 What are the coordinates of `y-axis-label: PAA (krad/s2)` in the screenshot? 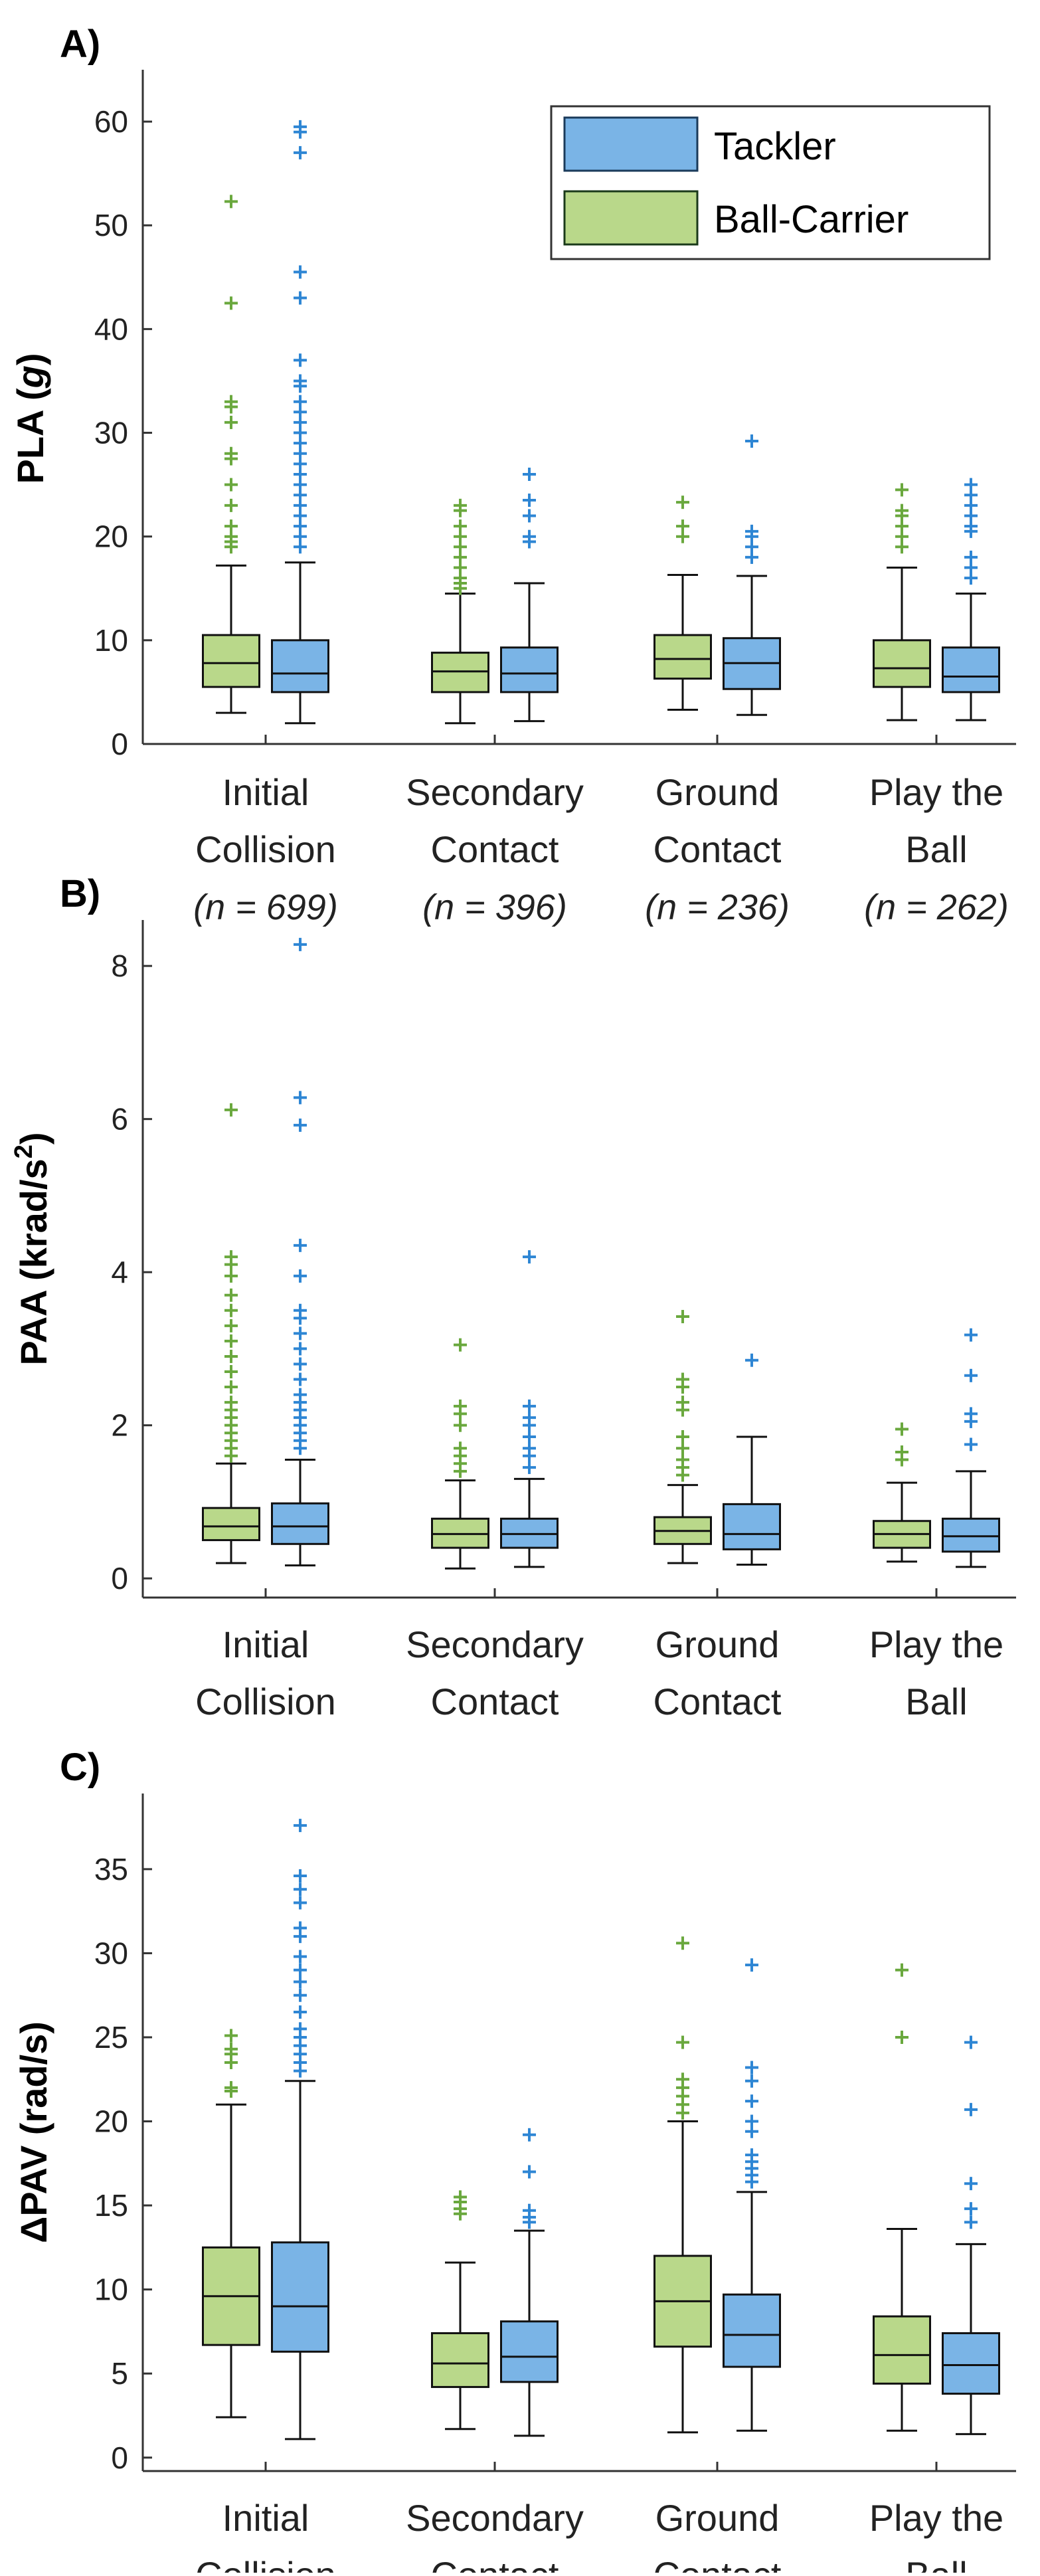 It's located at (32, 1249).